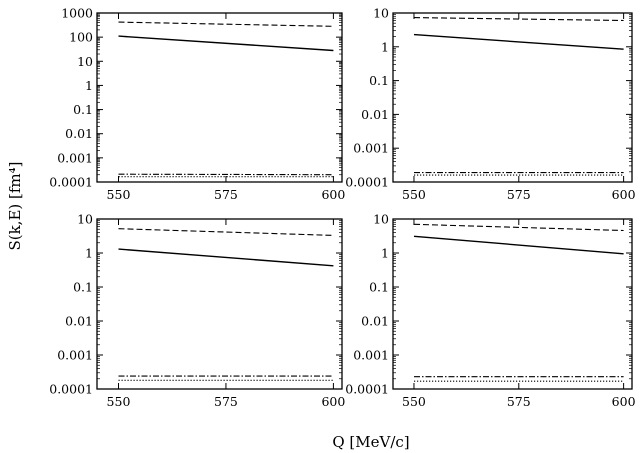 The image size is (644, 453). What do you see at coordinates (370, 442) in the screenshot?
I see `x-axis-title: Q [MeV/c]` at bounding box center [370, 442].